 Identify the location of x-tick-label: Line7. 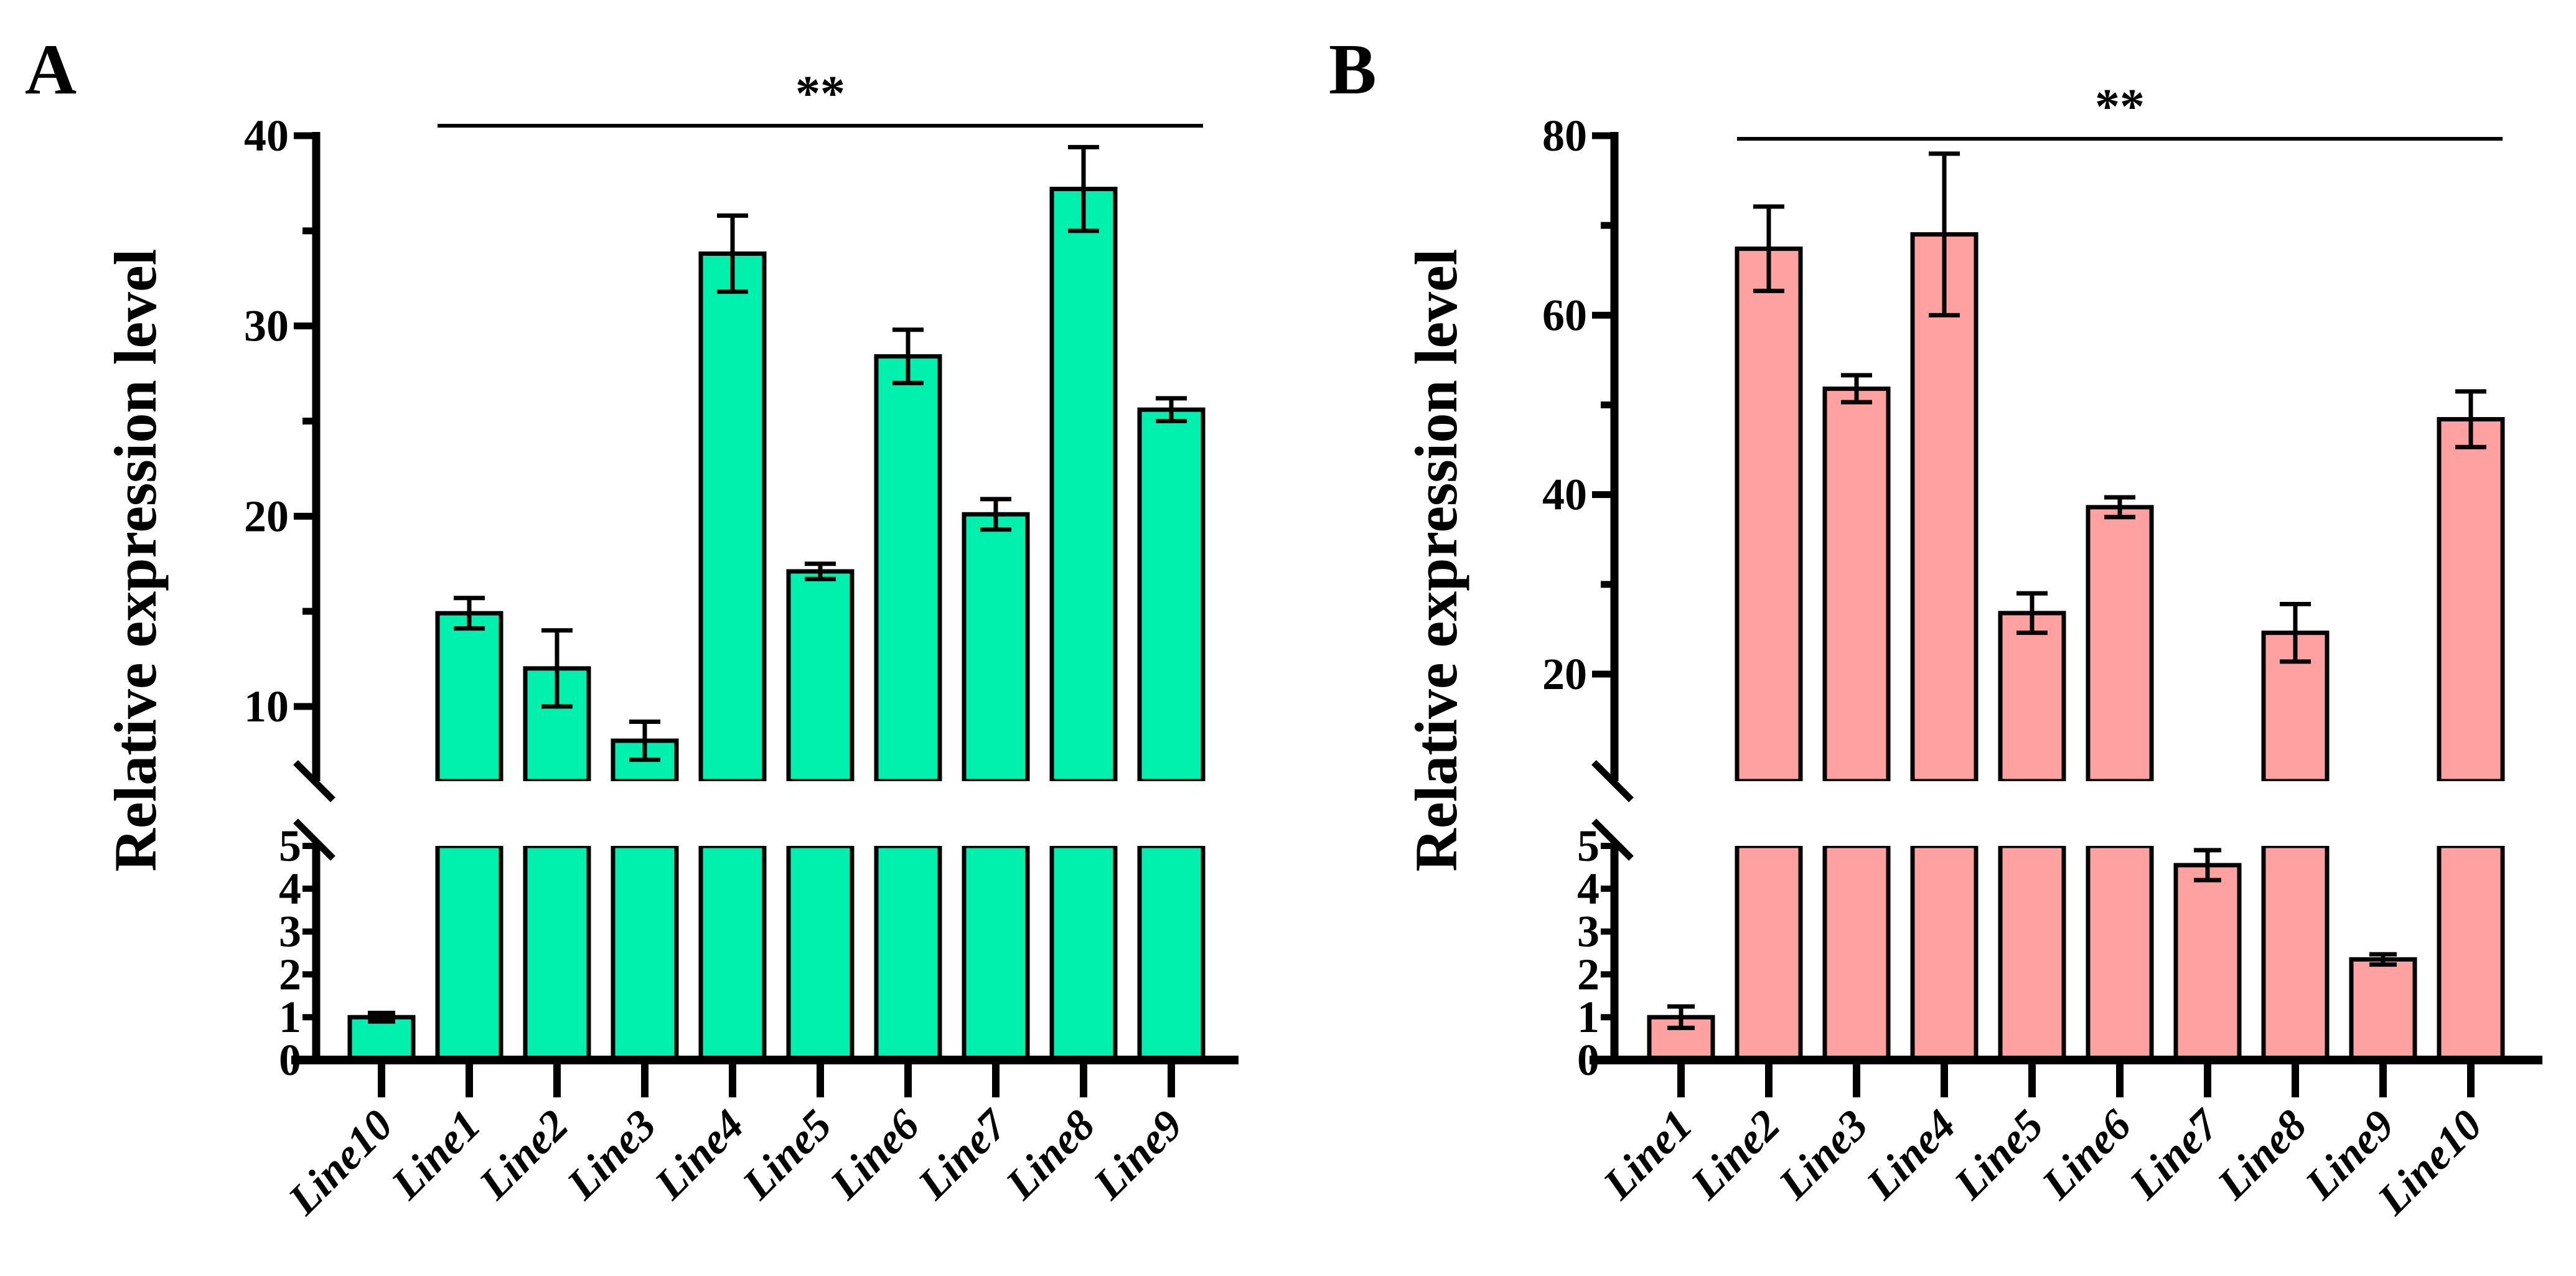
(963, 1154).